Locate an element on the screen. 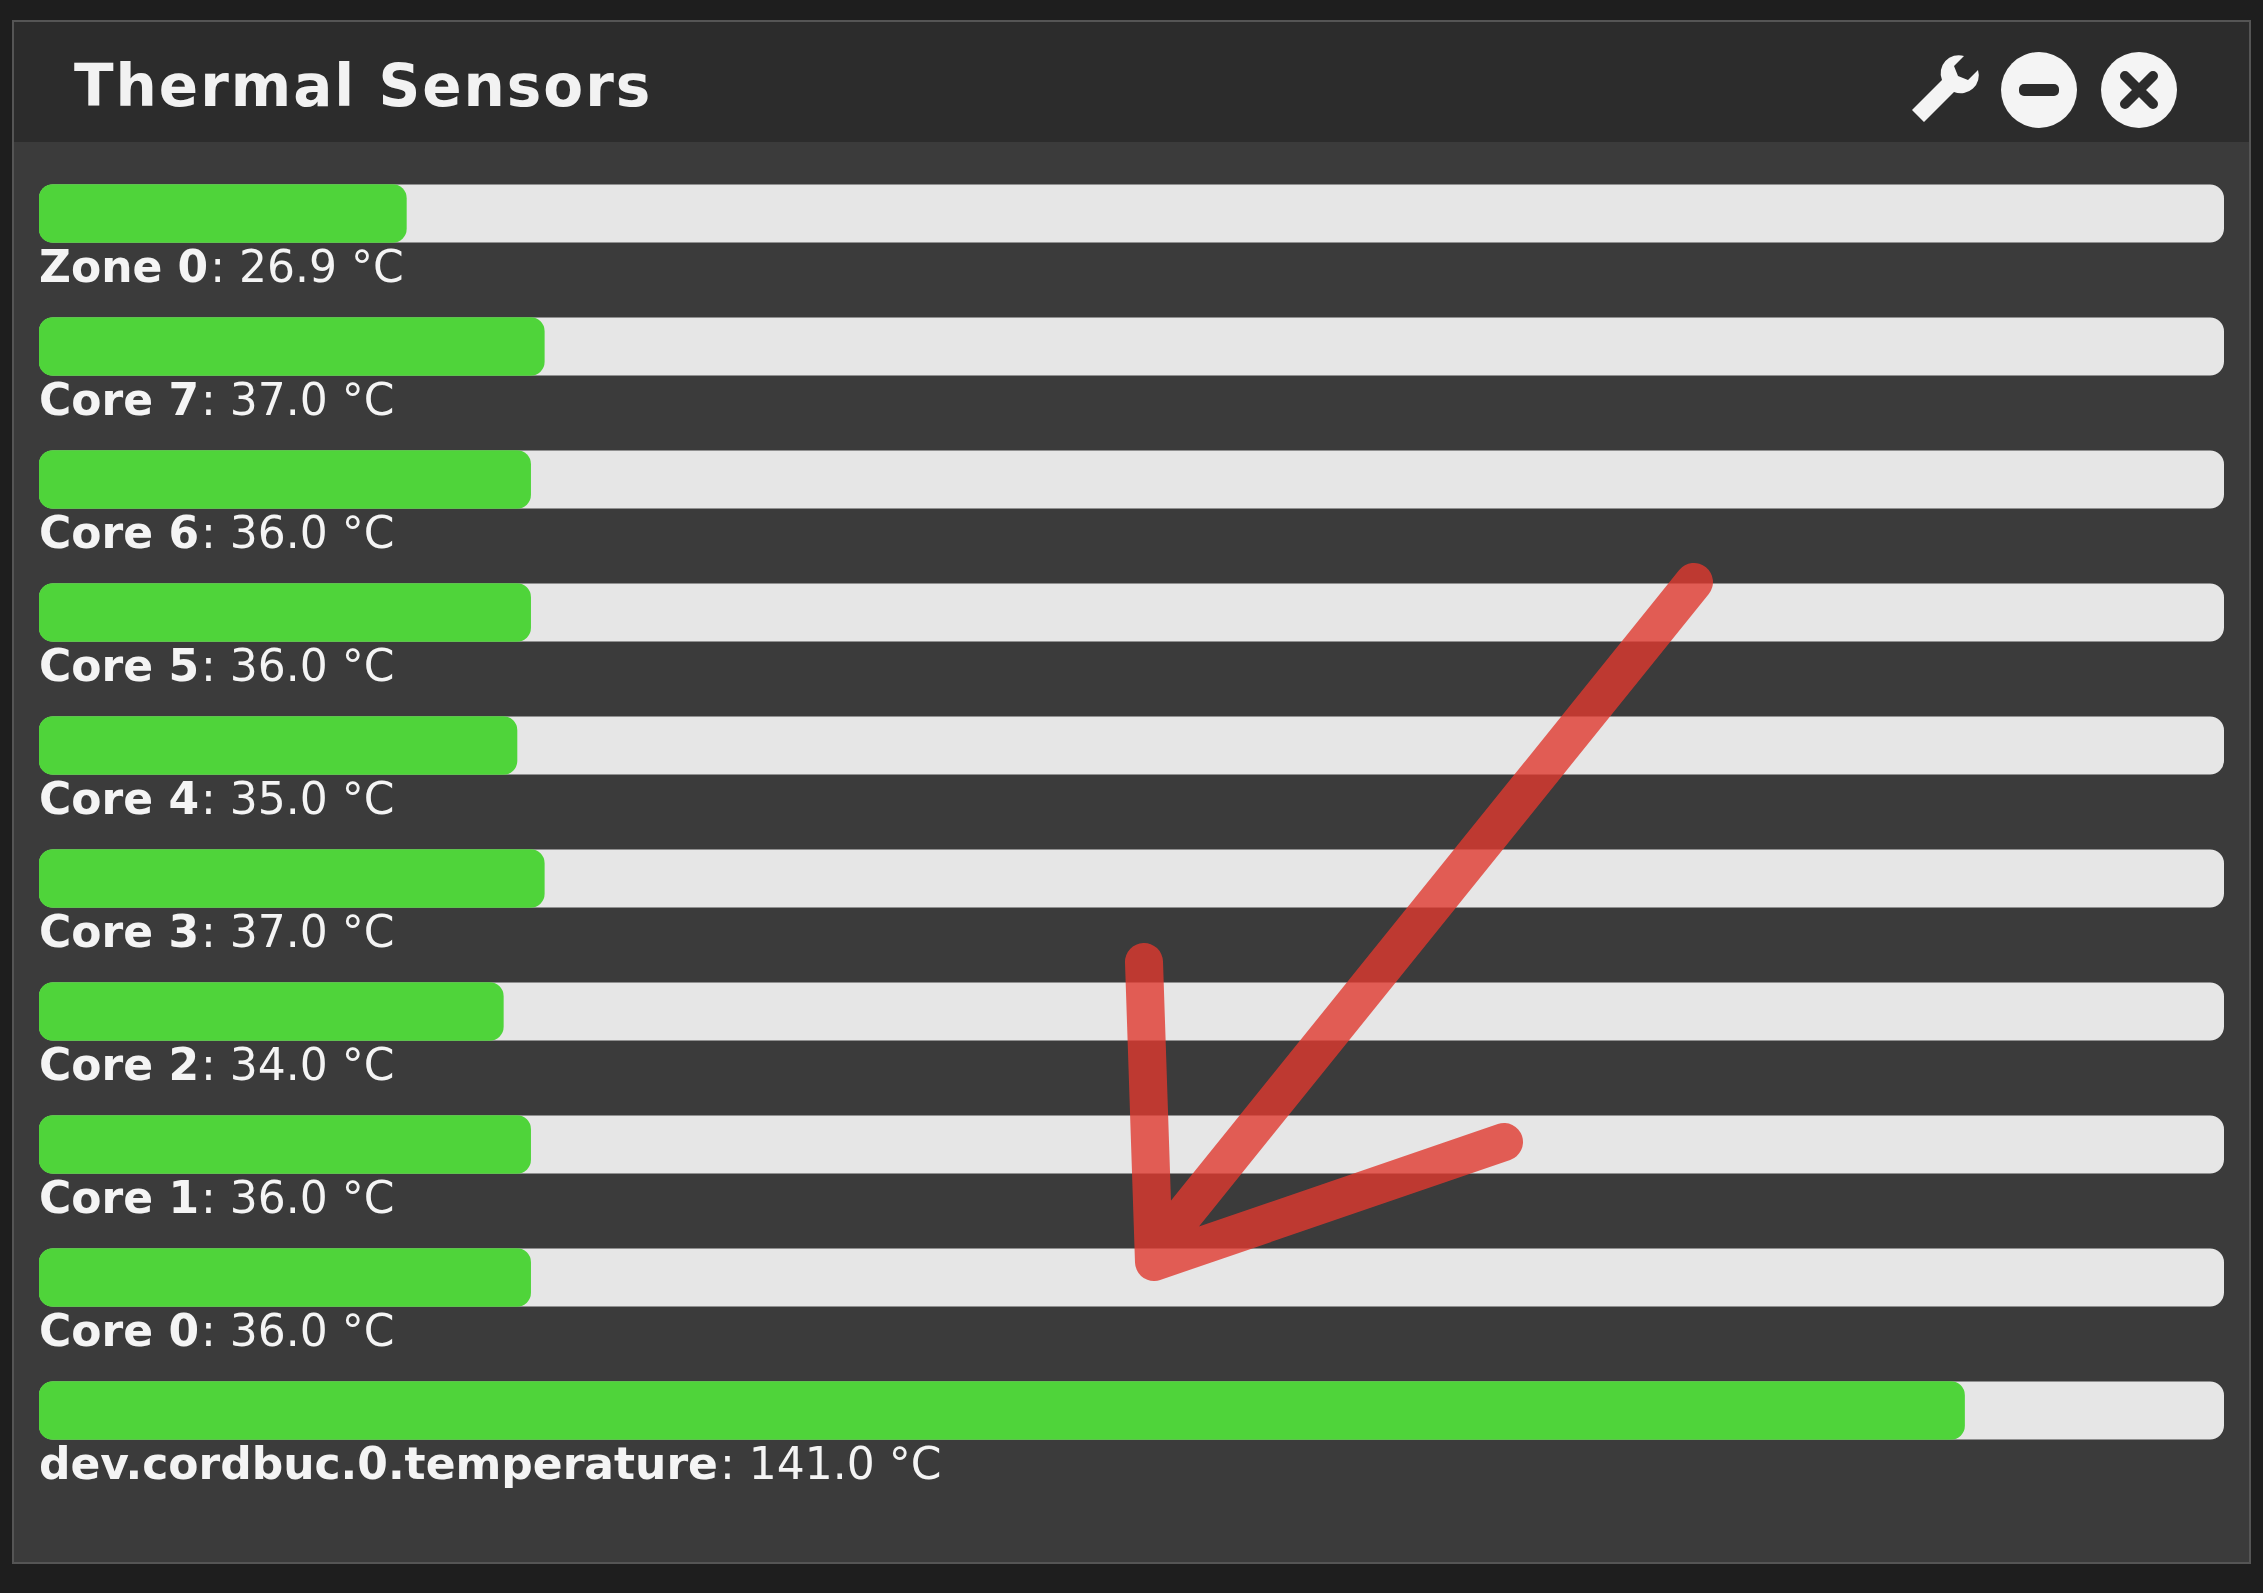 Image resolution: width=2263 pixels, height=1593 pixels. data-label: : 34.0 °C is located at coordinates (297, 1064).